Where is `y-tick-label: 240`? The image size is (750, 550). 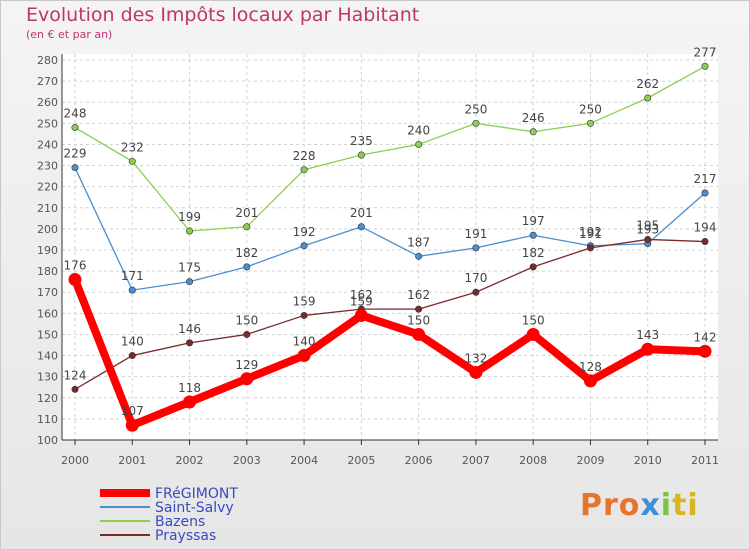 y-tick-label: 240 is located at coordinates (47, 144).